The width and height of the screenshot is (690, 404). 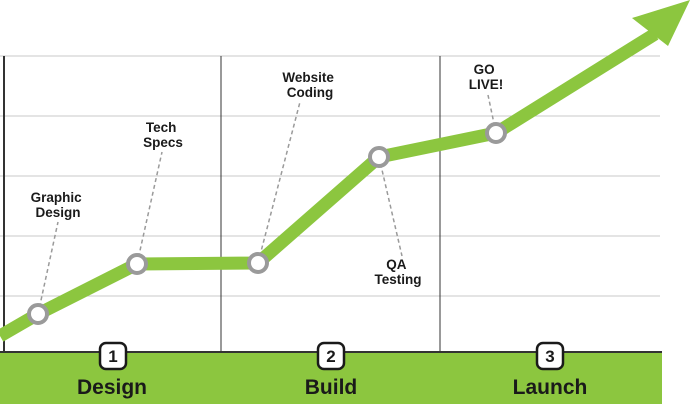 I want to click on phase-number-1: 1, so click(x=112, y=356).